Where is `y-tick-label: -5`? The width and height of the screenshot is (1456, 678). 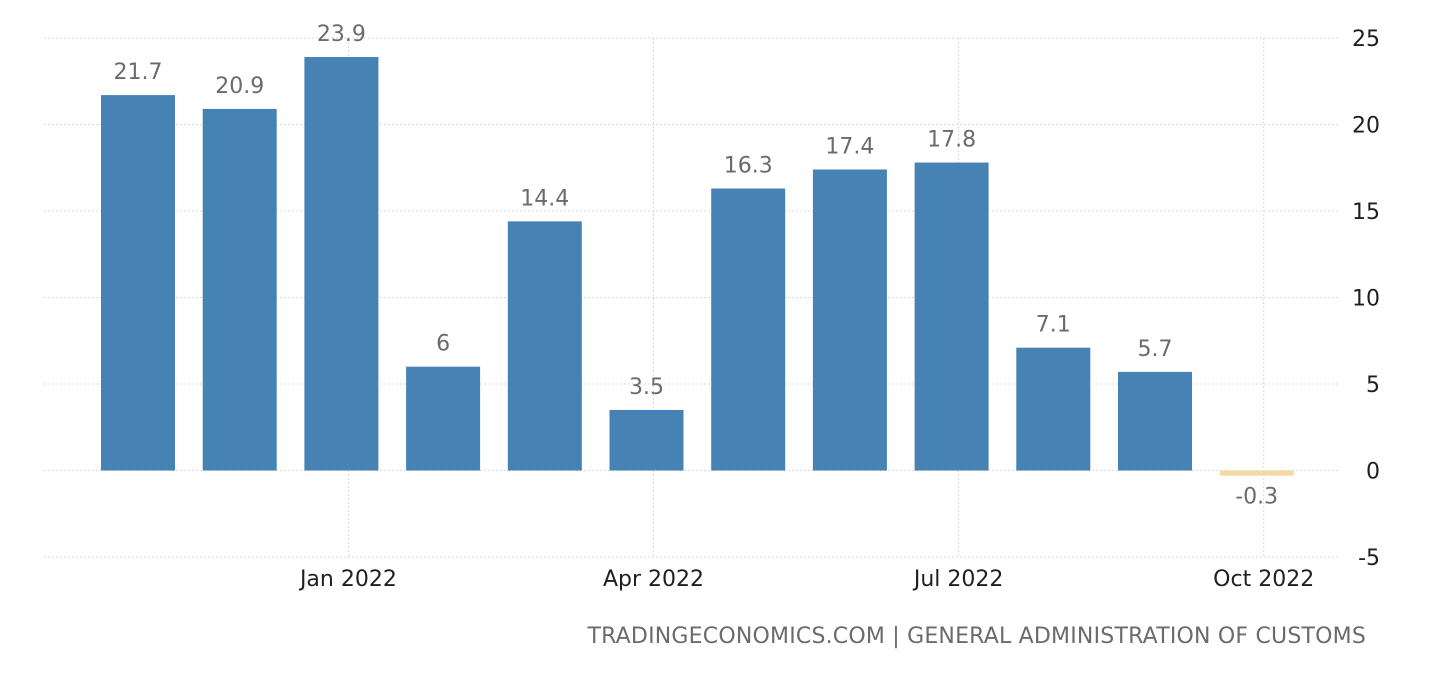
y-tick-label: -5 is located at coordinates (1369, 558).